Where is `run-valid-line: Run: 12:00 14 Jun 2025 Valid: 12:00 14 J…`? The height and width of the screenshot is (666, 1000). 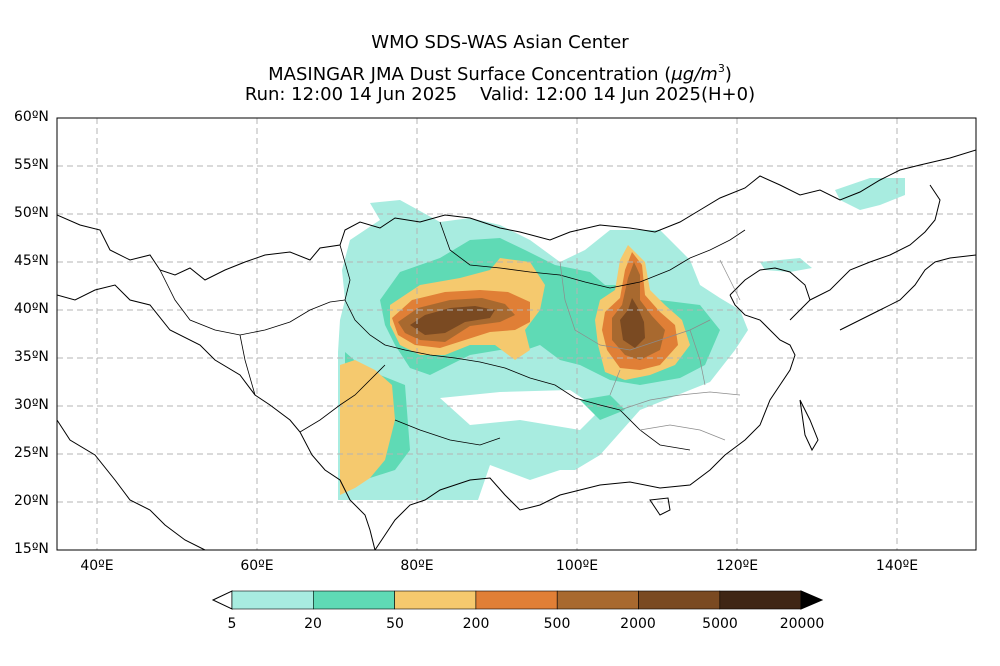 run-valid-line: Run: 12:00 14 Jun 2025 Valid: 12:00 14 J… is located at coordinates (500, 95).